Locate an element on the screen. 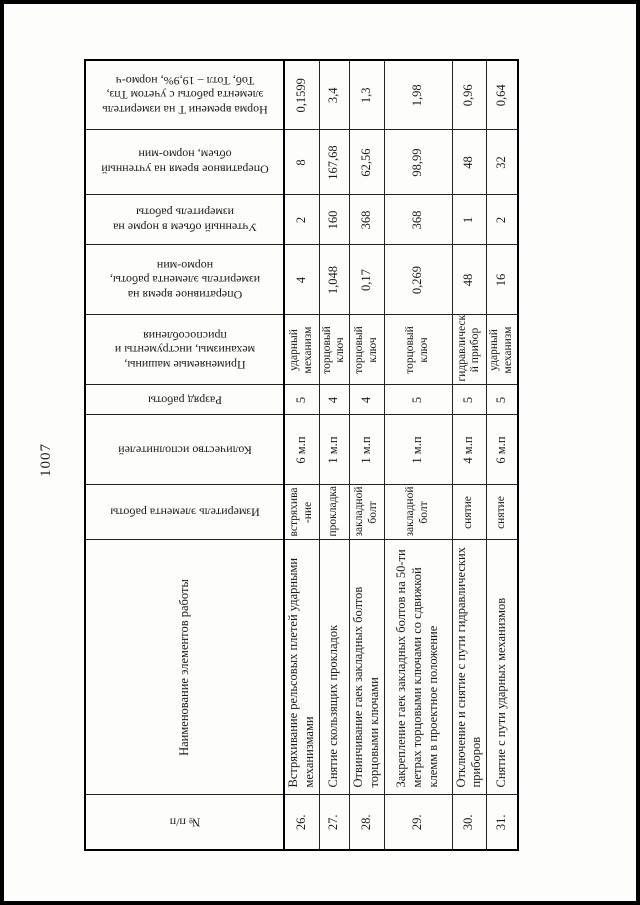 The width and height of the screenshot is (640, 905). cell-time-norm: 1,98 is located at coordinates (418, 95).